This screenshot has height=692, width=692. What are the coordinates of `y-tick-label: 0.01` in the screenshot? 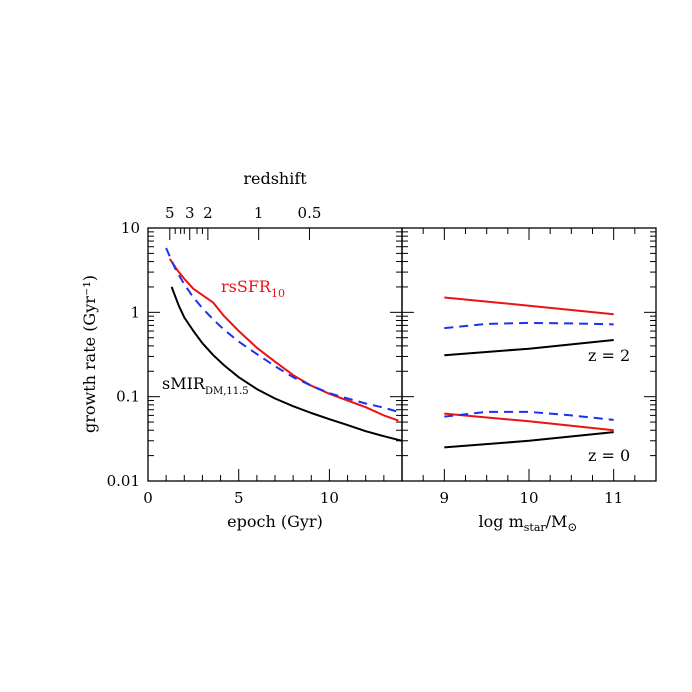 It's located at (123, 481).